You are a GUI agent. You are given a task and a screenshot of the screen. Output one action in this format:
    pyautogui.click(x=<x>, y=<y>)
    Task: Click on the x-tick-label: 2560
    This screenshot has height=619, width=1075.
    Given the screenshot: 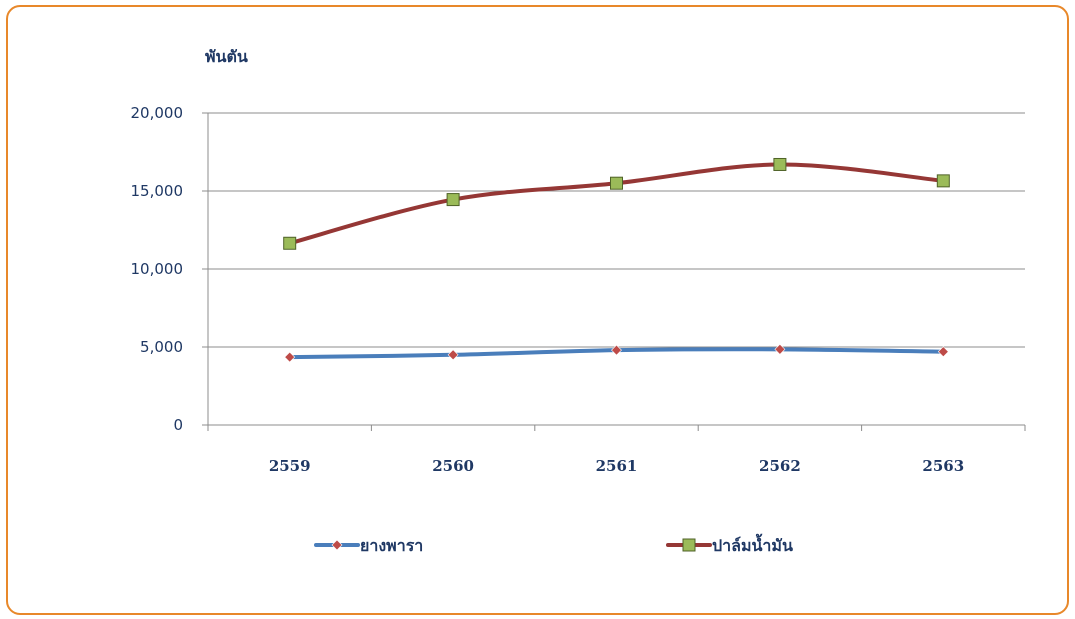 What is the action you would take?
    pyautogui.click(x=453, y=466)
    